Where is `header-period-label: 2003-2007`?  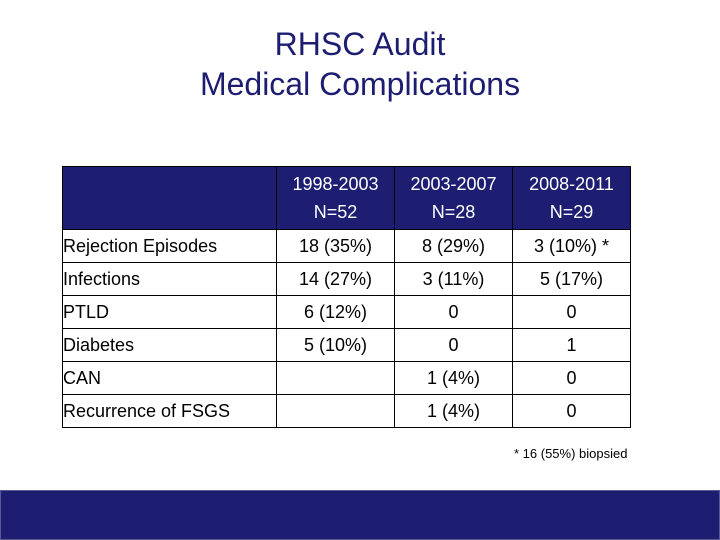 header-period-label: 2003-2007 is located at coordinates (453, 184).